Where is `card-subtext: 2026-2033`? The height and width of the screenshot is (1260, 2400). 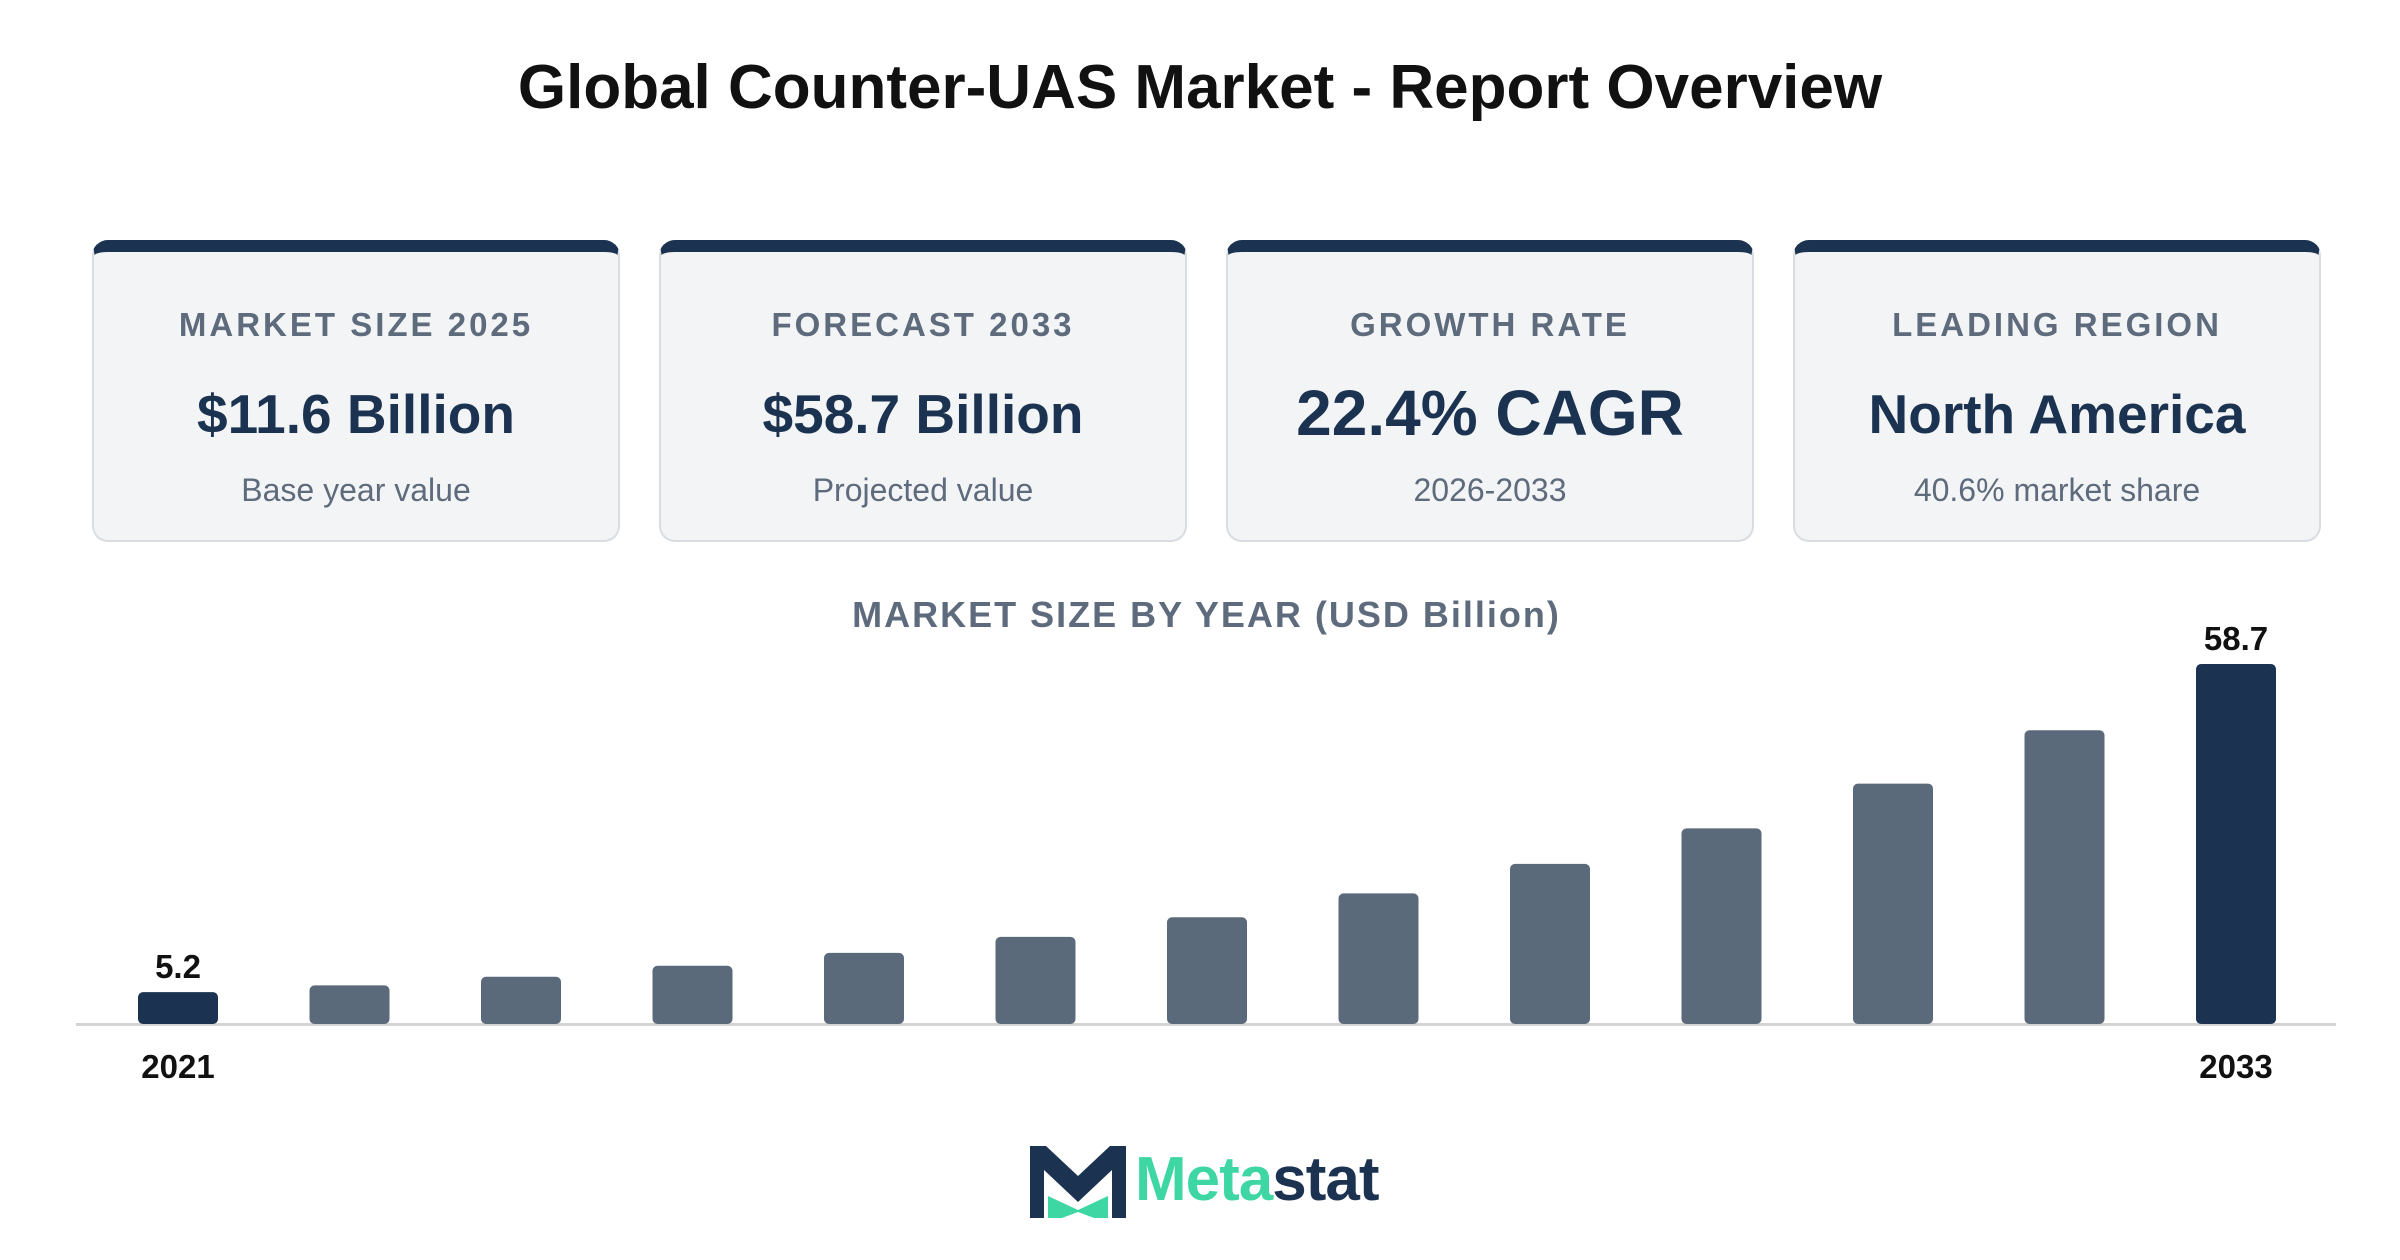
card-subtext: 2026-2033 is located at coordinates (1490, 490).